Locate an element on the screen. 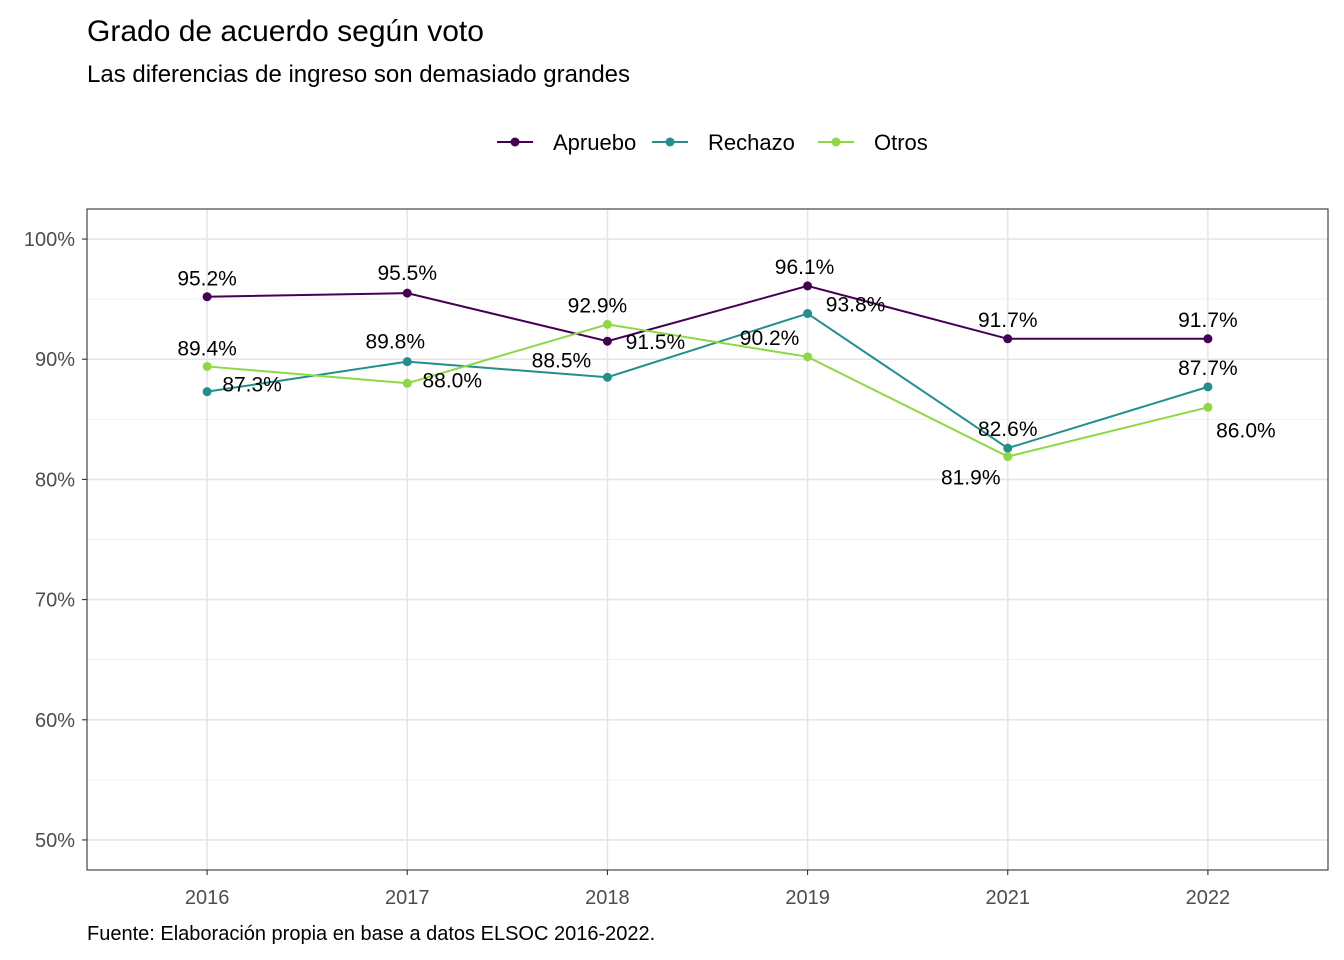  y-axis: 50% 60% 70% 80% 90% 100% is located at coordinates (55, 540).